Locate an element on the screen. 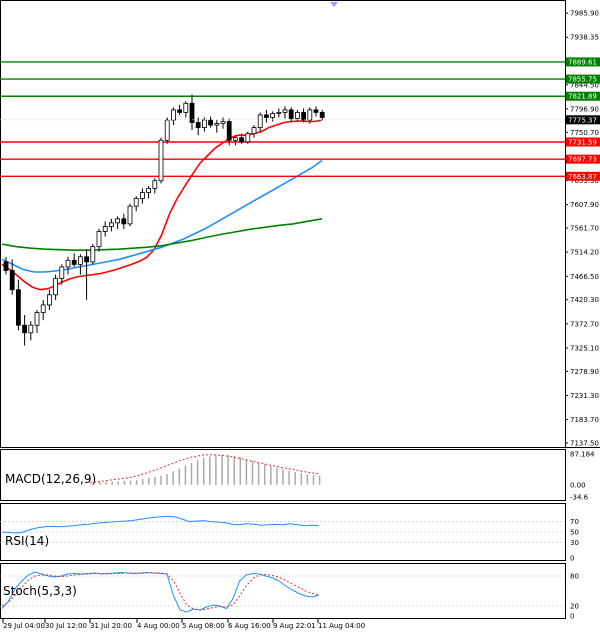  rsi-tick-label: 70 is located at coordinates (574, 522).